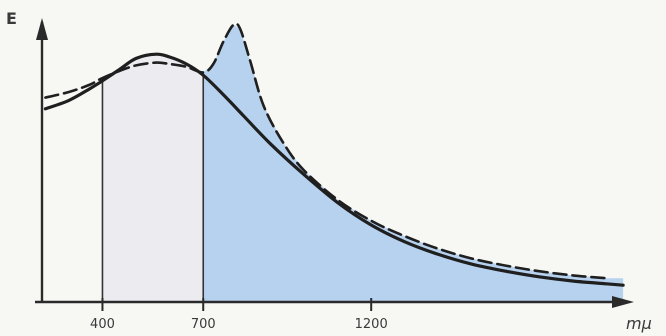 The image size is (666, 336). I want to click on x-ticks: 400 700 1200, so click(239, 315).